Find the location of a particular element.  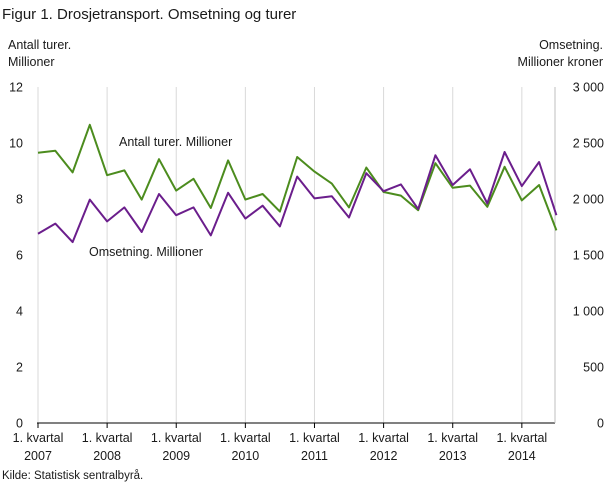

x-tick-year-6: 2013 is located at coordinates (453, 456).